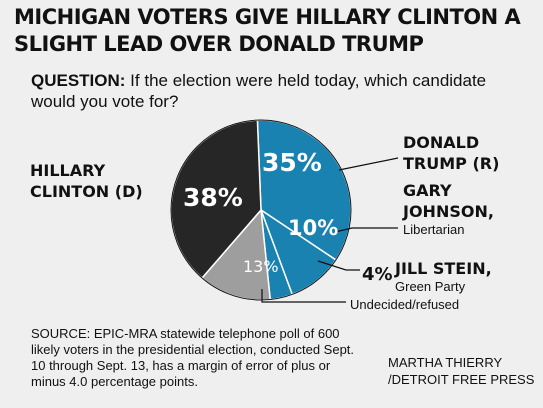 This screenshot has width=543, height=408. Describe the element at coordinates (86, 181) in the screenshot. I see `label-clinton: HILLARY CLINTON (D)` at that location.